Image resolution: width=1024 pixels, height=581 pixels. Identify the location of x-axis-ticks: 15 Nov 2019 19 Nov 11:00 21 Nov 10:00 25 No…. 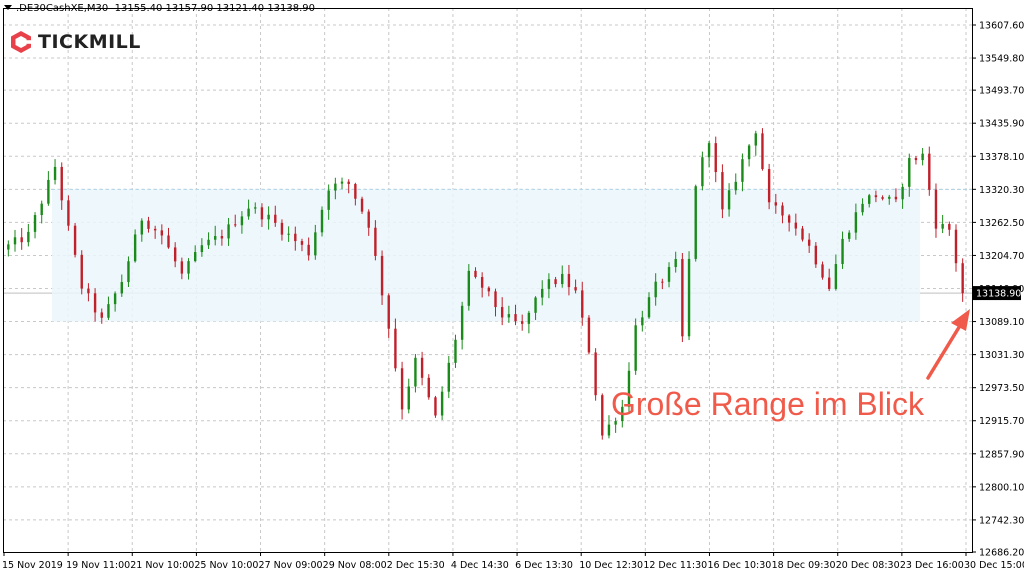
(513, 561).